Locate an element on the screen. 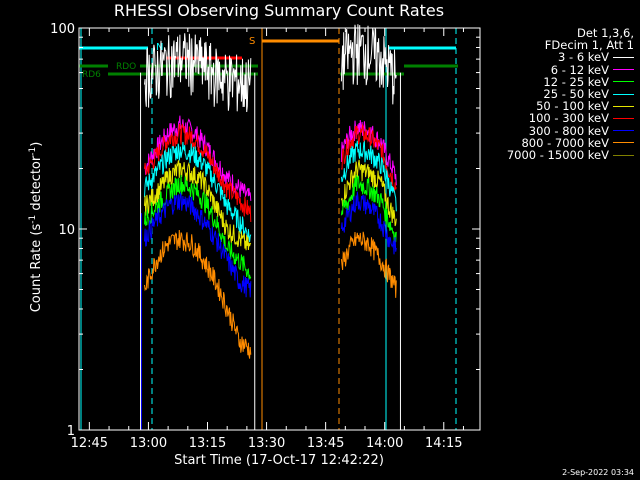 The image size is (640, 480). y-tick-label: 1 is located at coordinates (71, 431).